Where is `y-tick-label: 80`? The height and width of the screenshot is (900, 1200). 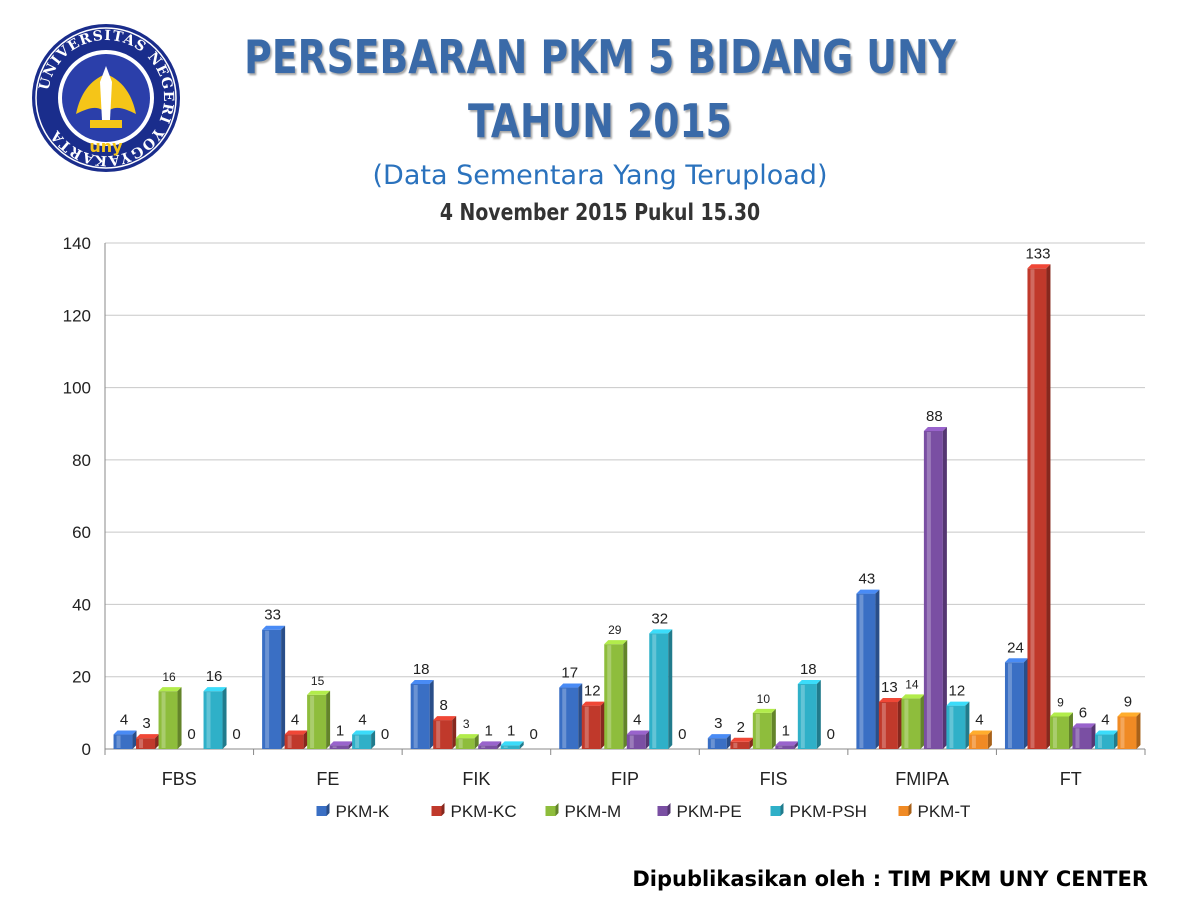
y-tick-label: 80 is located at coordinates (81, 460).